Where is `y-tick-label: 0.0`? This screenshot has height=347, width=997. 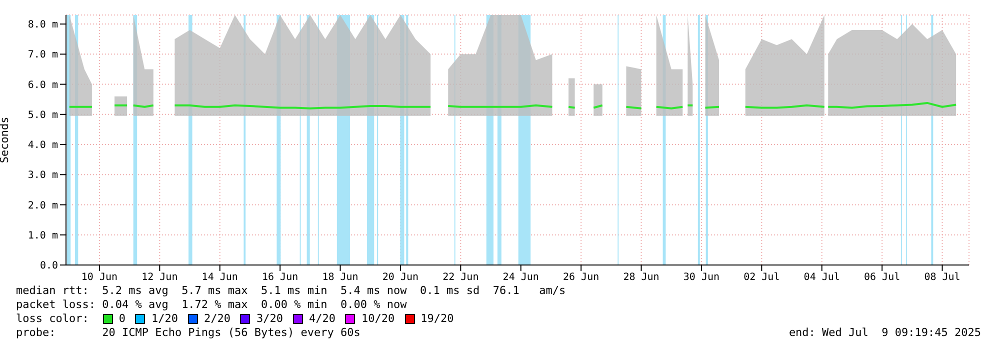 y-tick-label: 0.0 is located at coordinates (49, 266).